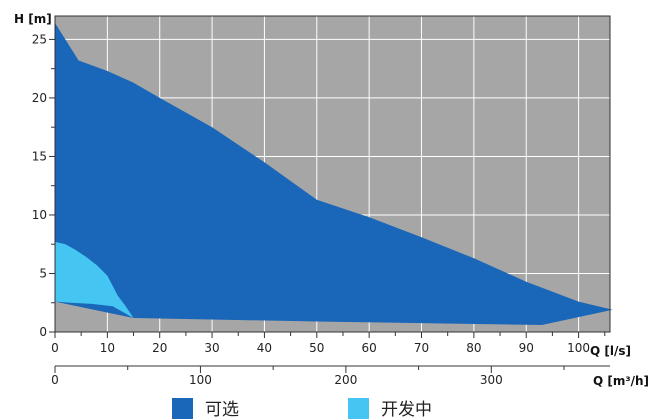 The image size is (649, 419). Describe the element at coordinates (421, 348) in the screenshot. I see `x-tick-label: 70` at that location.